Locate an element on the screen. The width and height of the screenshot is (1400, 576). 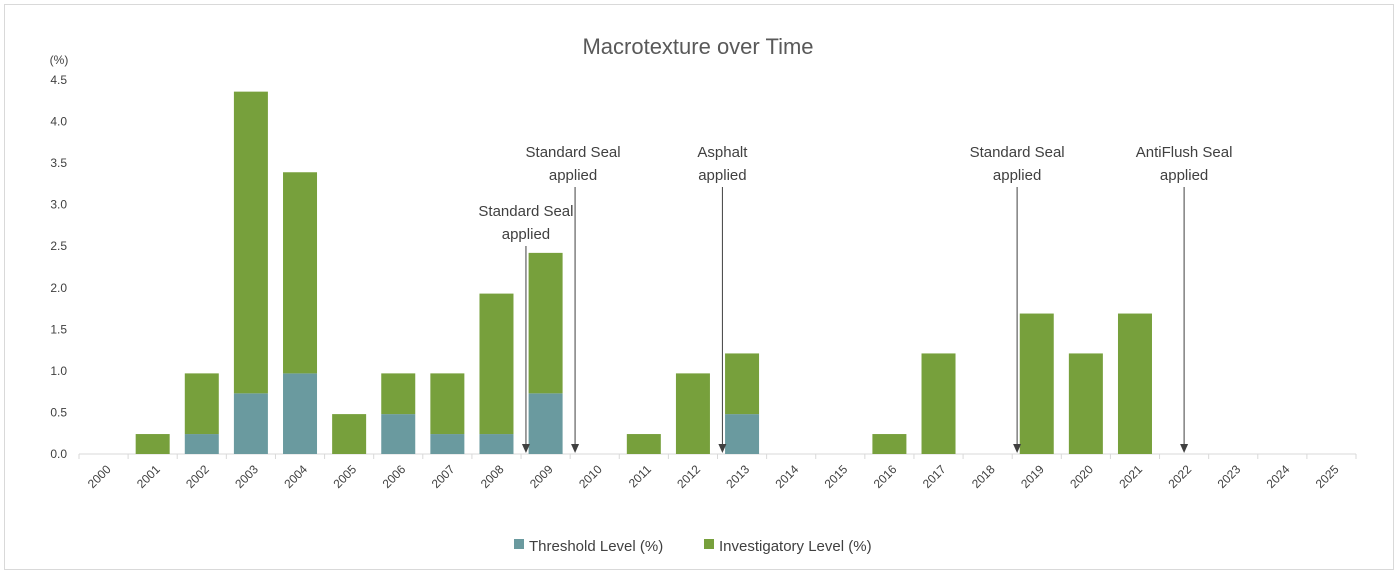
x-tick-label: 2025 is located at coordinates (1327, 476).